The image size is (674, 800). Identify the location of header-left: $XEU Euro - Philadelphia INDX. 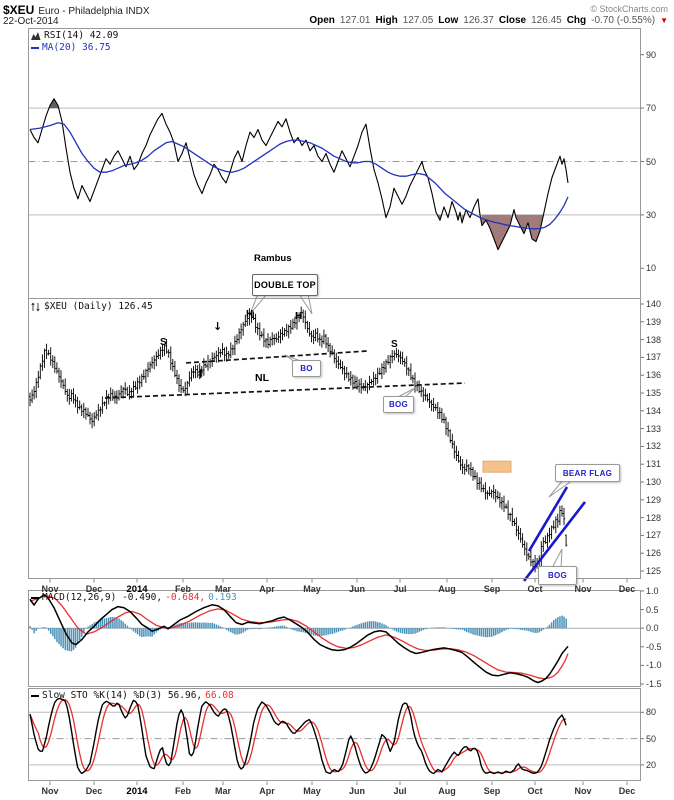
(76, 10).